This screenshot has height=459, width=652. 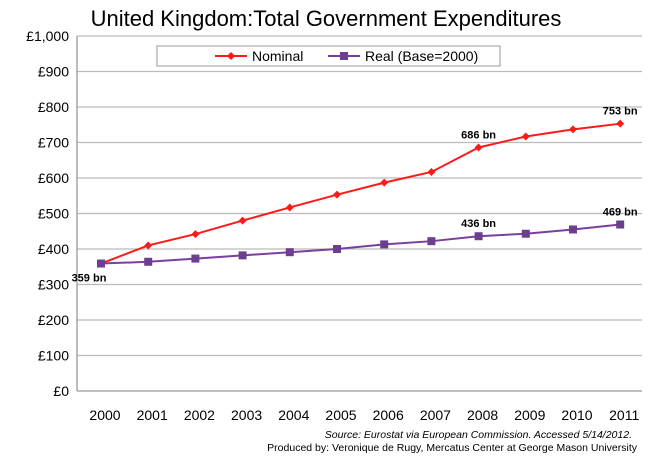 What do you see at coordinates (53, 285) in the screenshot?
I see `y-tick-label: £300` at bounding box center [53, 285].